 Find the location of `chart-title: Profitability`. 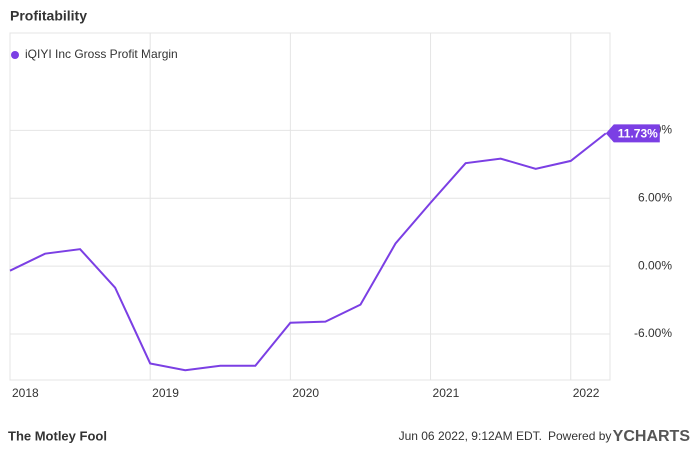

chart-title: Profitability is located at coordinates (48, 16).